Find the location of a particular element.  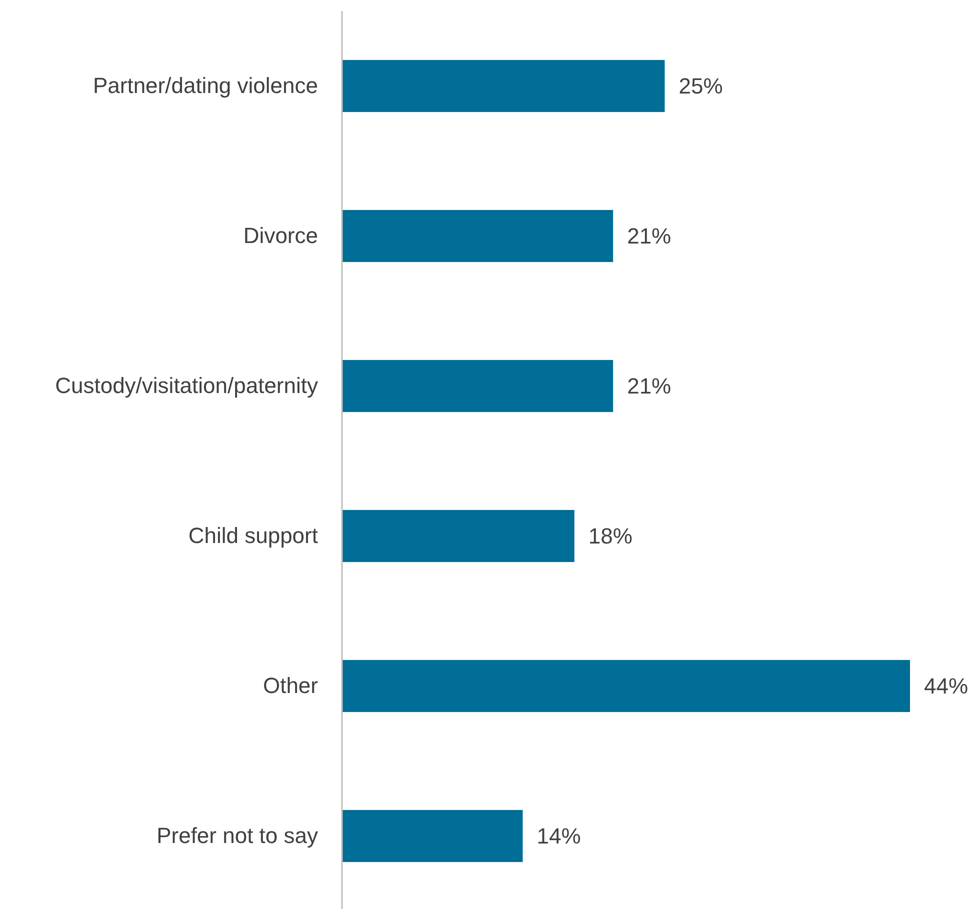

y-tick-label: Divorce is located at coordinates (280, 235).